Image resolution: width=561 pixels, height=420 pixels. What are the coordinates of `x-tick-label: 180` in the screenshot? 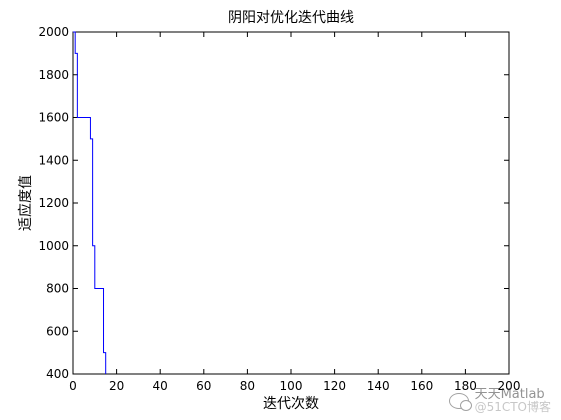 It's located at (465, 386).